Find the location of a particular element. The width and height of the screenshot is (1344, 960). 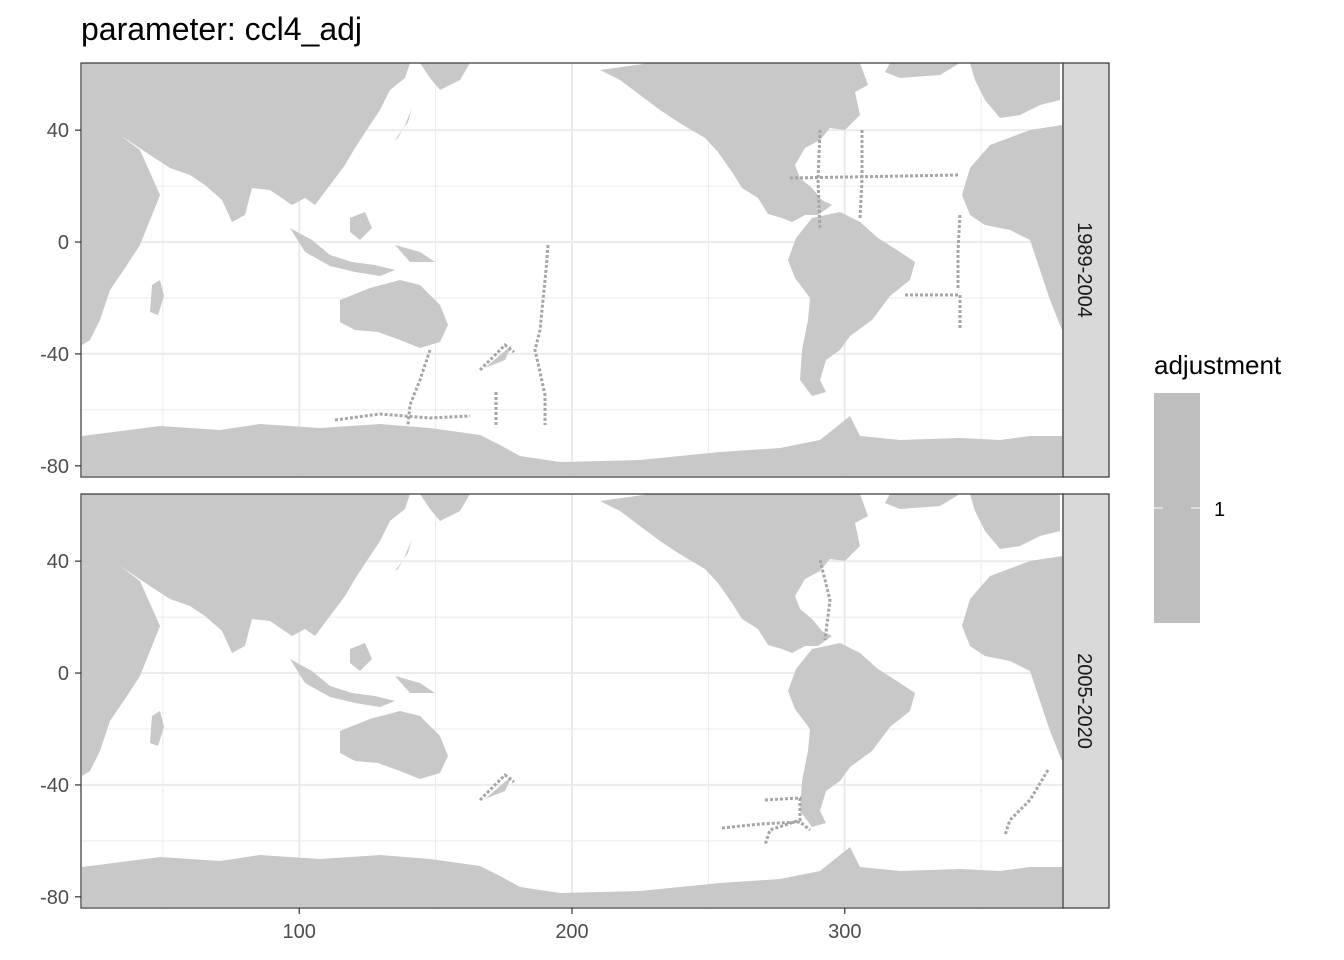

facet-strip-1: 1989-2004 is located at coordinates (1086, 270).